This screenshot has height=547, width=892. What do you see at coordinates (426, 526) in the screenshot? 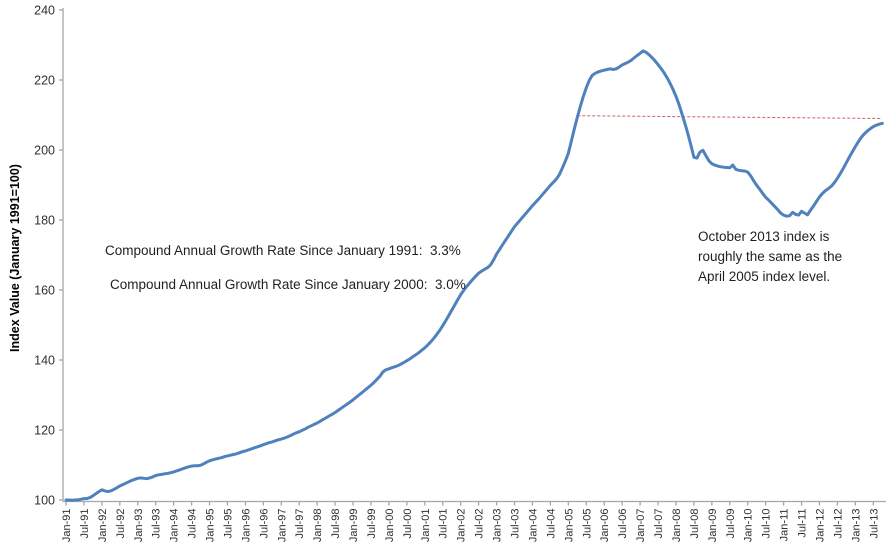
I see `x-tick-label: Jan-01` at bounding box center [426, 526].